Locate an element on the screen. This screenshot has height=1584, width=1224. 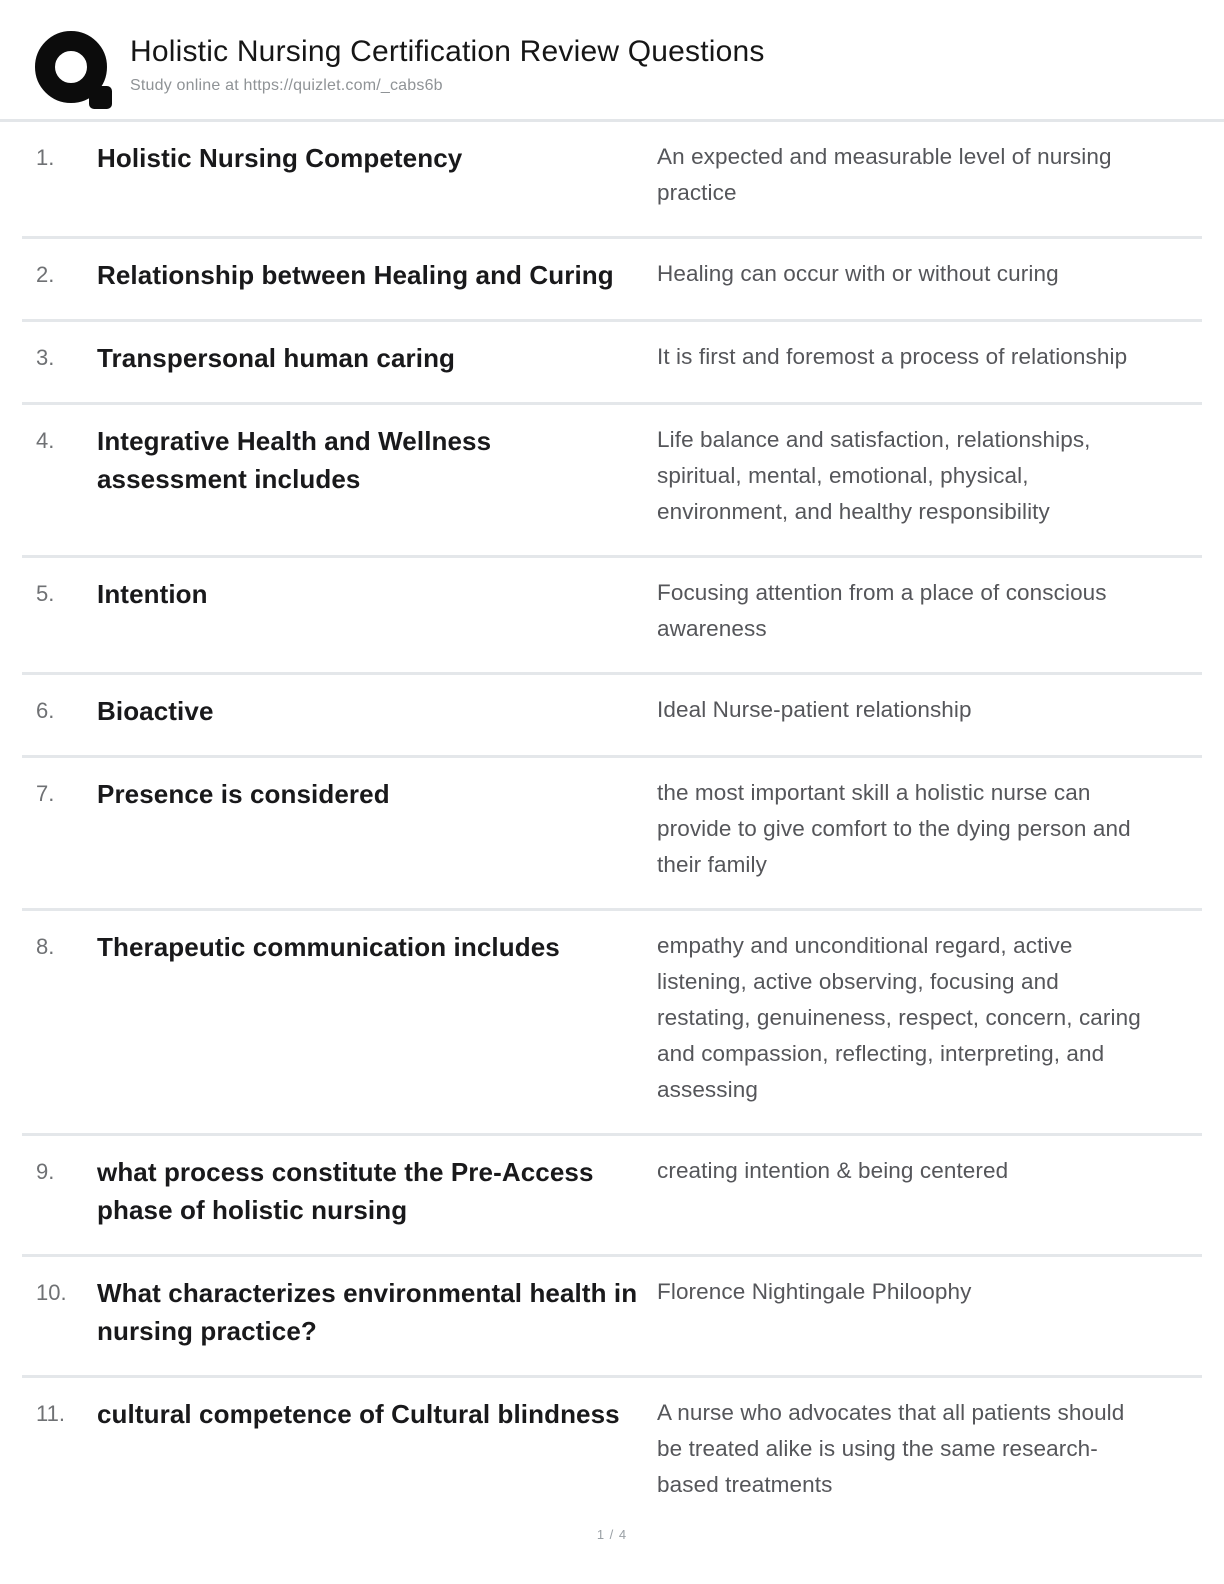
term-text: Bioactive is located at coordinates (155, 711).